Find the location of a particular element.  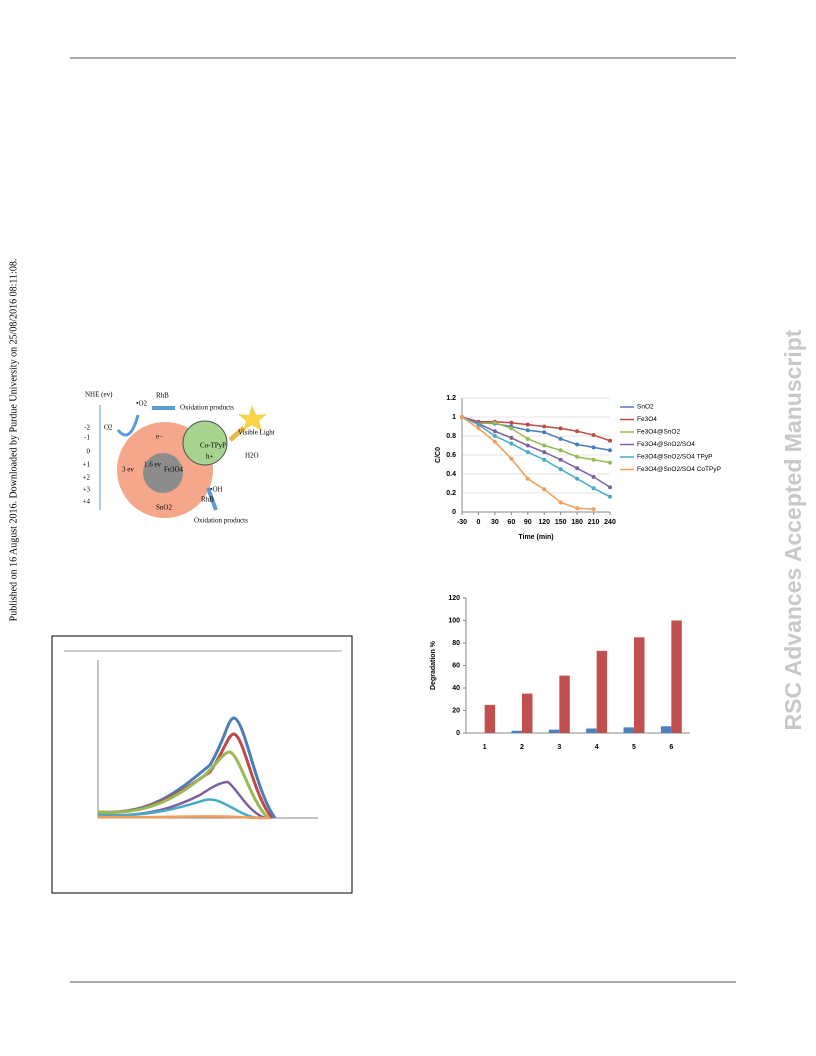

x-tick-label: 180 is located at coordinates (577, 522).